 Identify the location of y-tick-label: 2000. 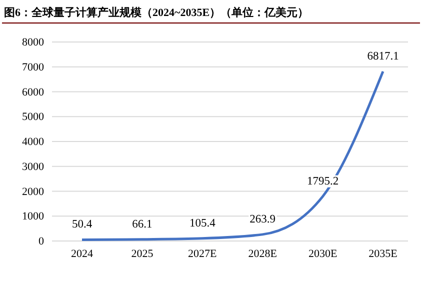
(33, 192).